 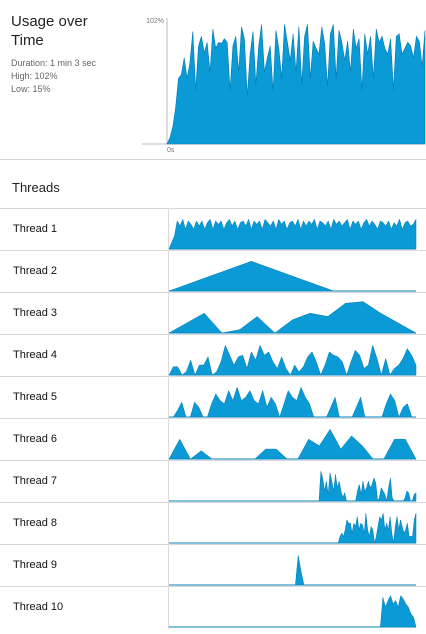 What do you see at coordinates (31, 89) in the screenshot?
I see `low-text: Low: 15%` at bounding box center [31, 89].